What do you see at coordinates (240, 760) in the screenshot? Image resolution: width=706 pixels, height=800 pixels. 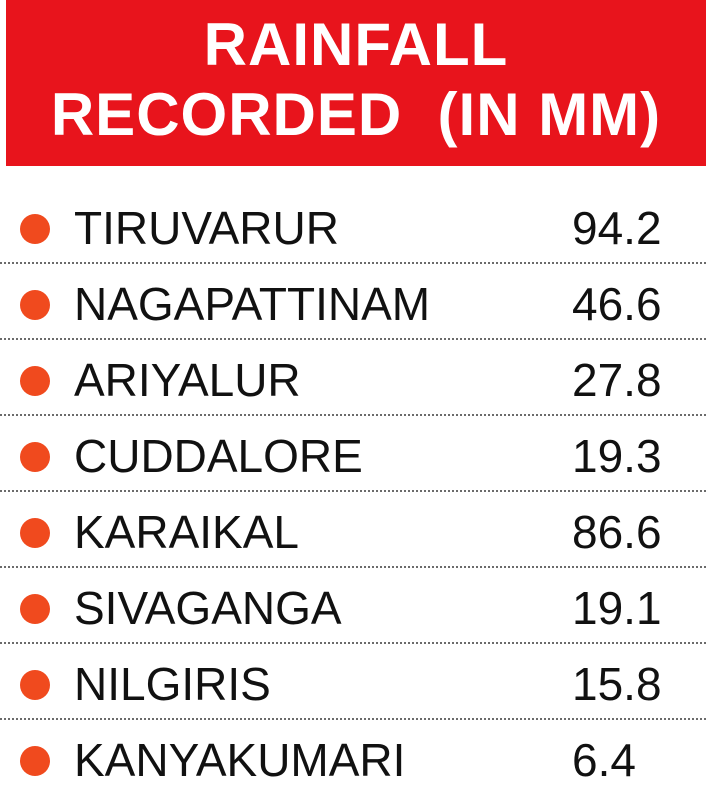 I see `district-name: KANYAKUMARI` at bounding box center [240, 760].